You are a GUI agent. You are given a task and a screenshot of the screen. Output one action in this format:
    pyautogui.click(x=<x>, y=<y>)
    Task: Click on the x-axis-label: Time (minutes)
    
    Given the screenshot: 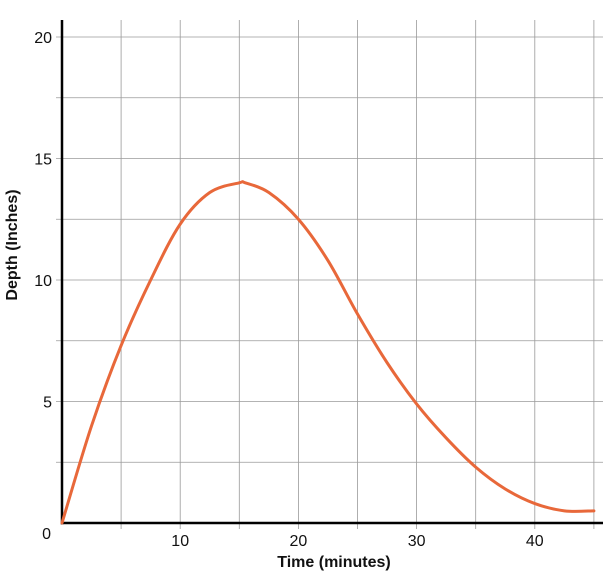 What is the action you would take?
    pyautogui.click(x=334, y=562)
    